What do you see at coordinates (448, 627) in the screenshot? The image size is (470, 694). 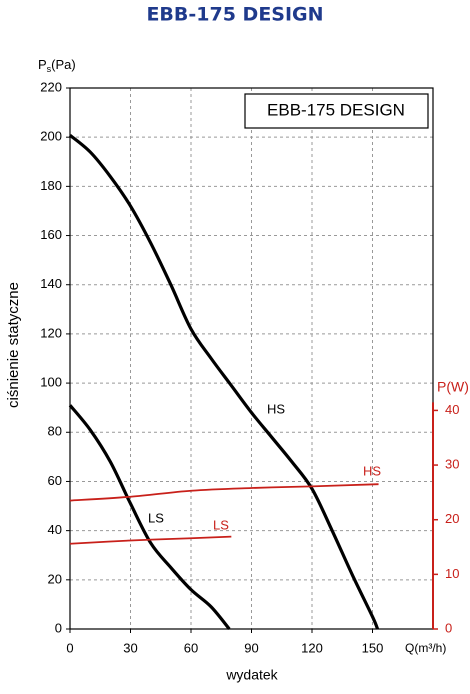 I see `y2-tick-label: 0` at bounding box center [448, 627].